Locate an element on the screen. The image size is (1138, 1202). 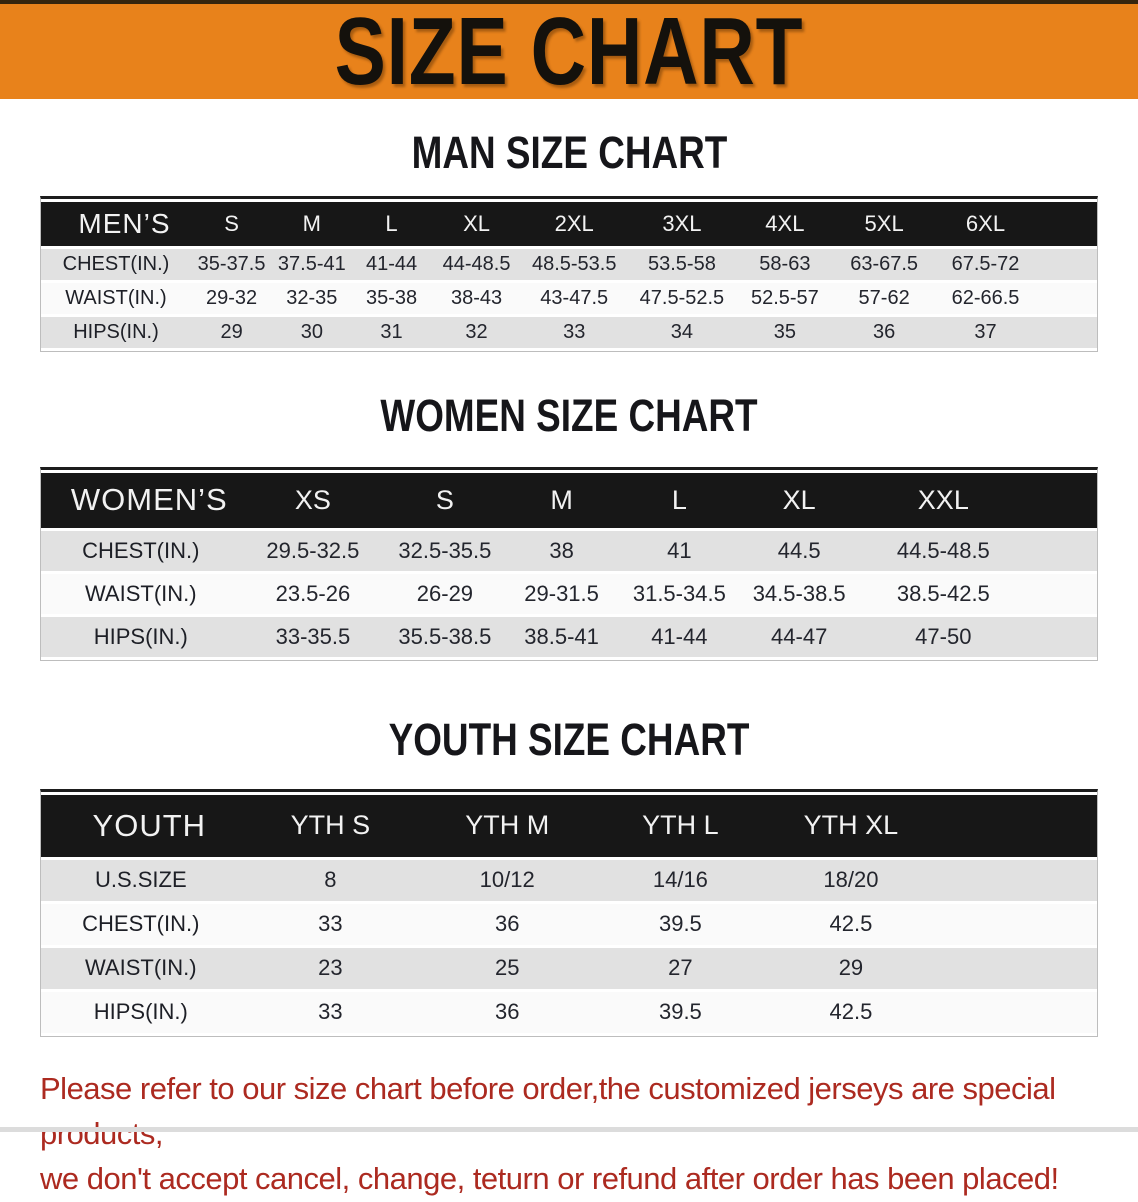
table-cell: 53.5-58 is located at coordinates (682, 265).